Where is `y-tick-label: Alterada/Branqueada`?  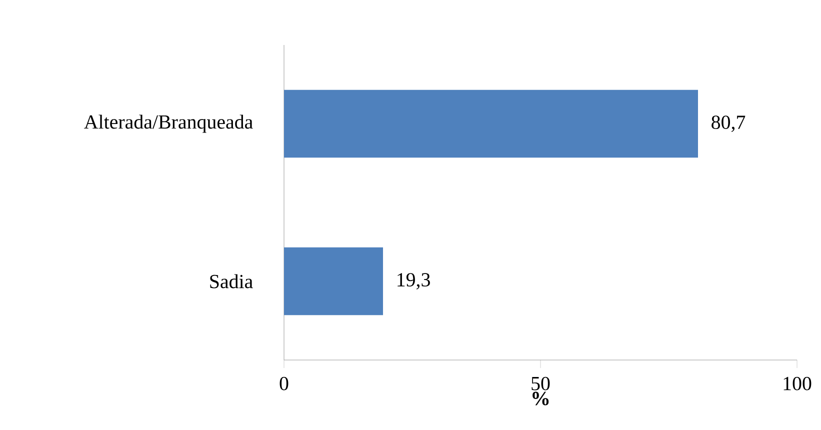
y-tick-label: Alterada/Branqueada is located at coordinates (168, 123).